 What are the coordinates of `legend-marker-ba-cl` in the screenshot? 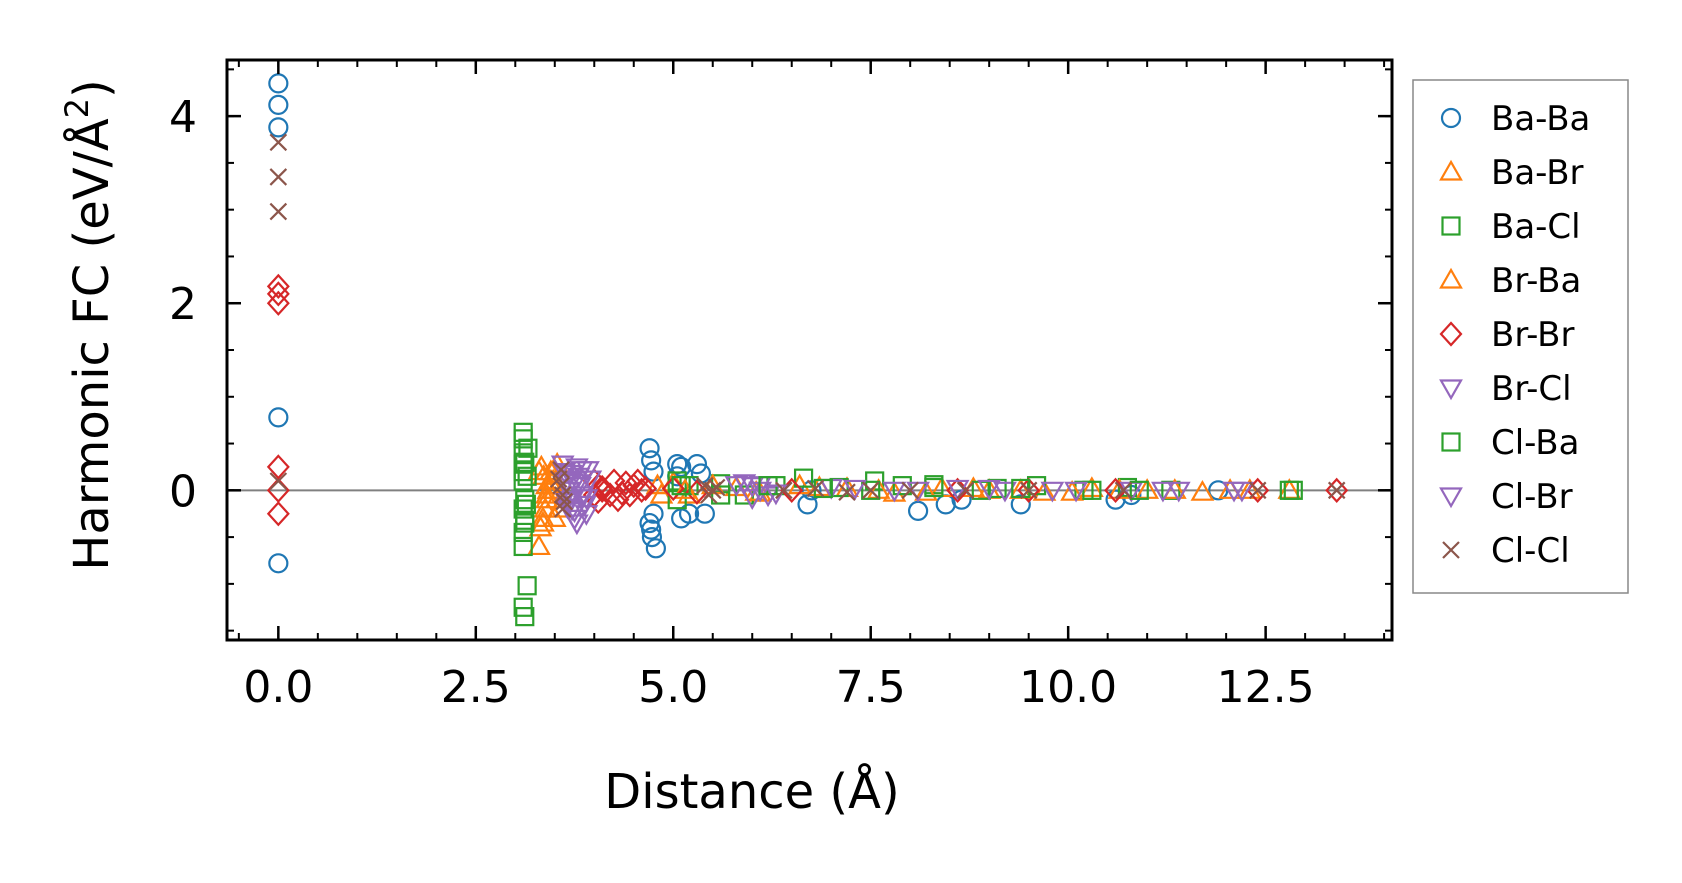 It's located at (1451, 226).